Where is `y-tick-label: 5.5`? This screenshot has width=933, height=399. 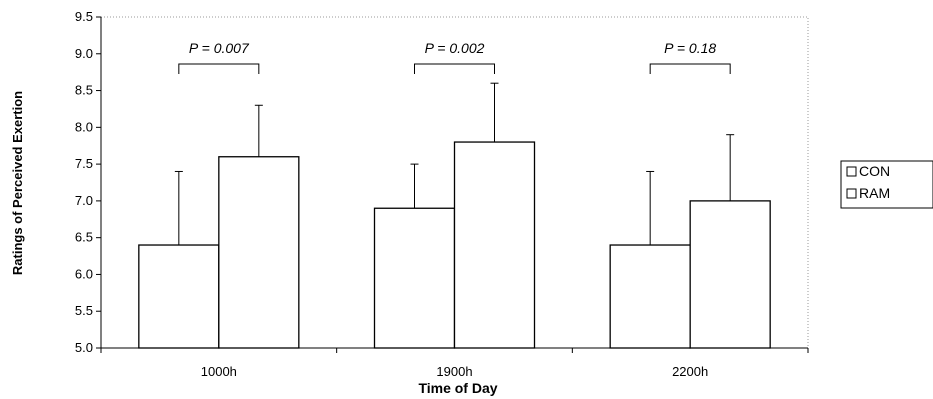
y-tick-label: 5.5 is located at coordinates (84, 310).